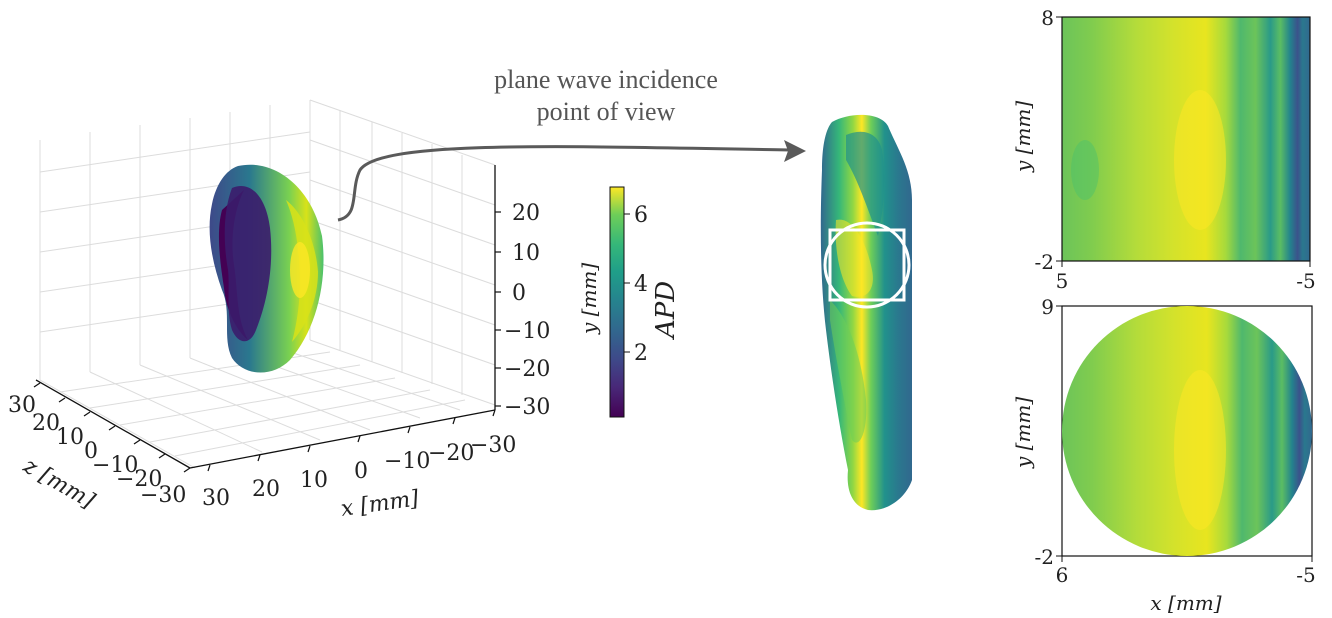 The height and width of the screenshot is (618, 1332). I want to click on x-tick: −20, so click(451, 453).